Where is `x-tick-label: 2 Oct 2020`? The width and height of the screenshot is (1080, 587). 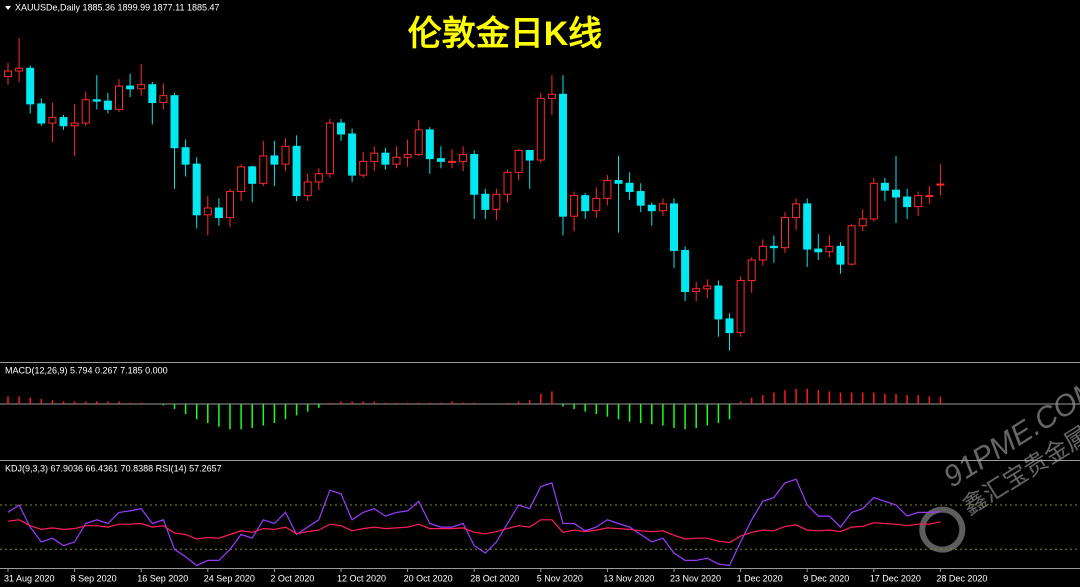 x-tick-label: 2 Oct 2020 is located at coordinates (292, 578).